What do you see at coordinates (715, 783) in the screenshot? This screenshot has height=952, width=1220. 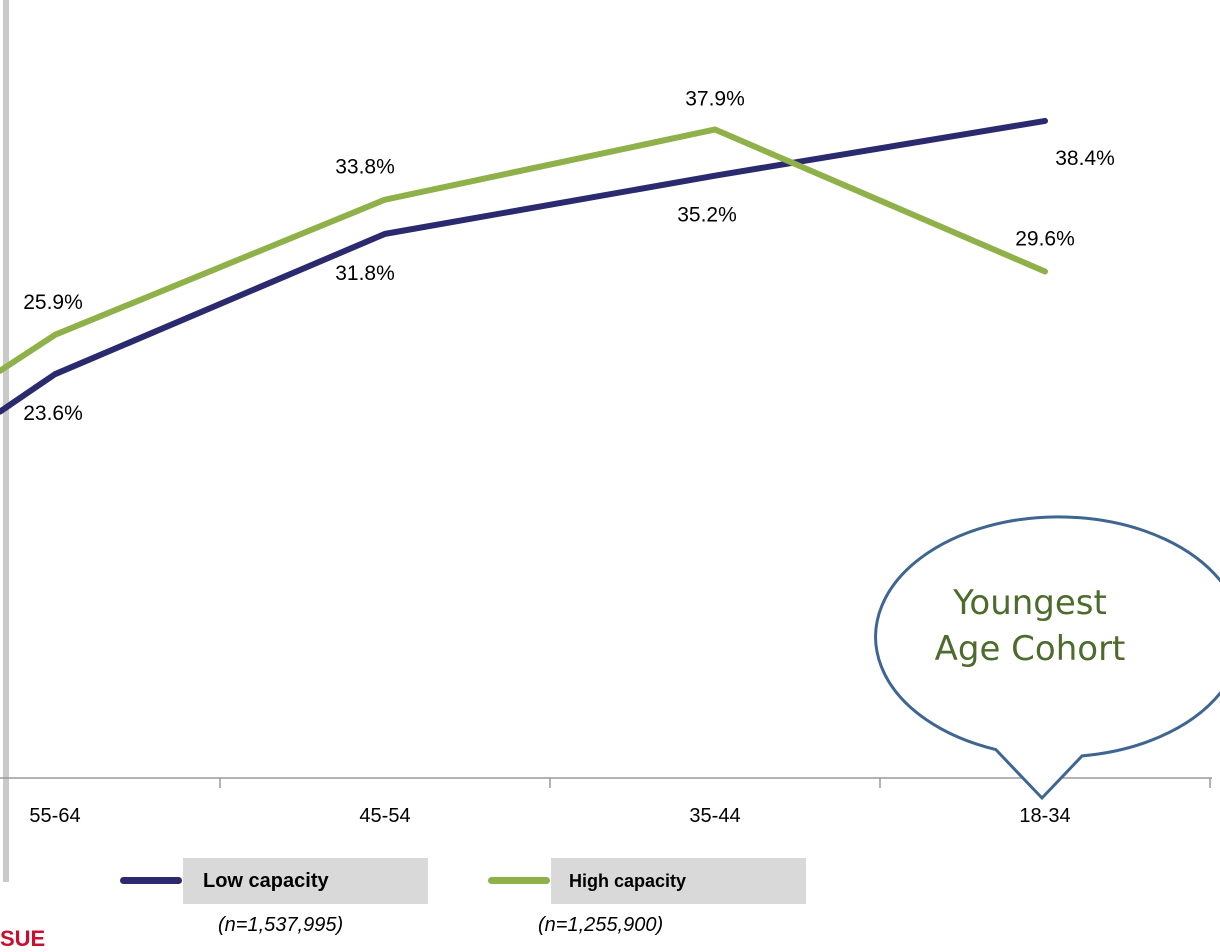 I see `x-axis-ticks` at bounding box center [715, 783].